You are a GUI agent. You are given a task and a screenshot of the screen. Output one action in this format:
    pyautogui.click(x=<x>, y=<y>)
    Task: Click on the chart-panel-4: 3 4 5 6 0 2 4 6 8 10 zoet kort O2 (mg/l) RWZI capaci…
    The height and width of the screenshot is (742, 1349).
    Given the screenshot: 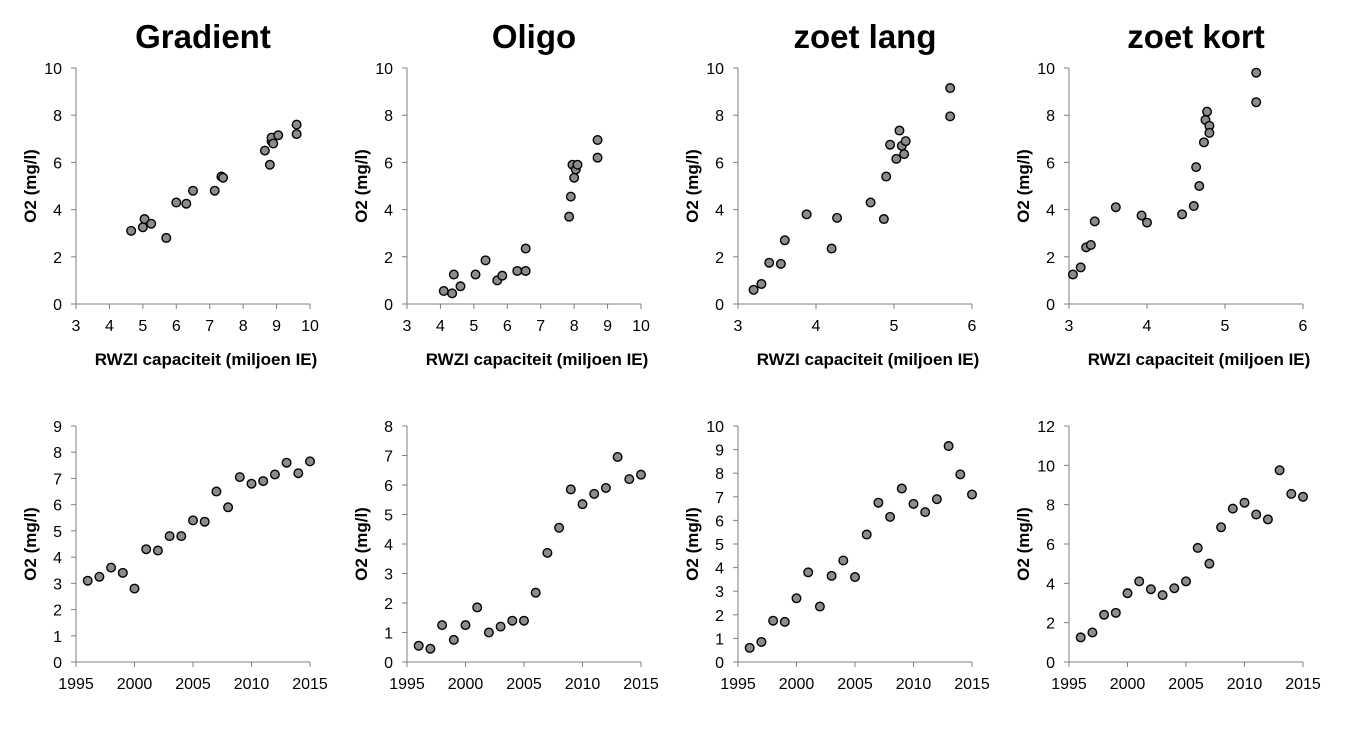 What is the action you would take?
    pyautogui.click(x=1162, y=193)
    